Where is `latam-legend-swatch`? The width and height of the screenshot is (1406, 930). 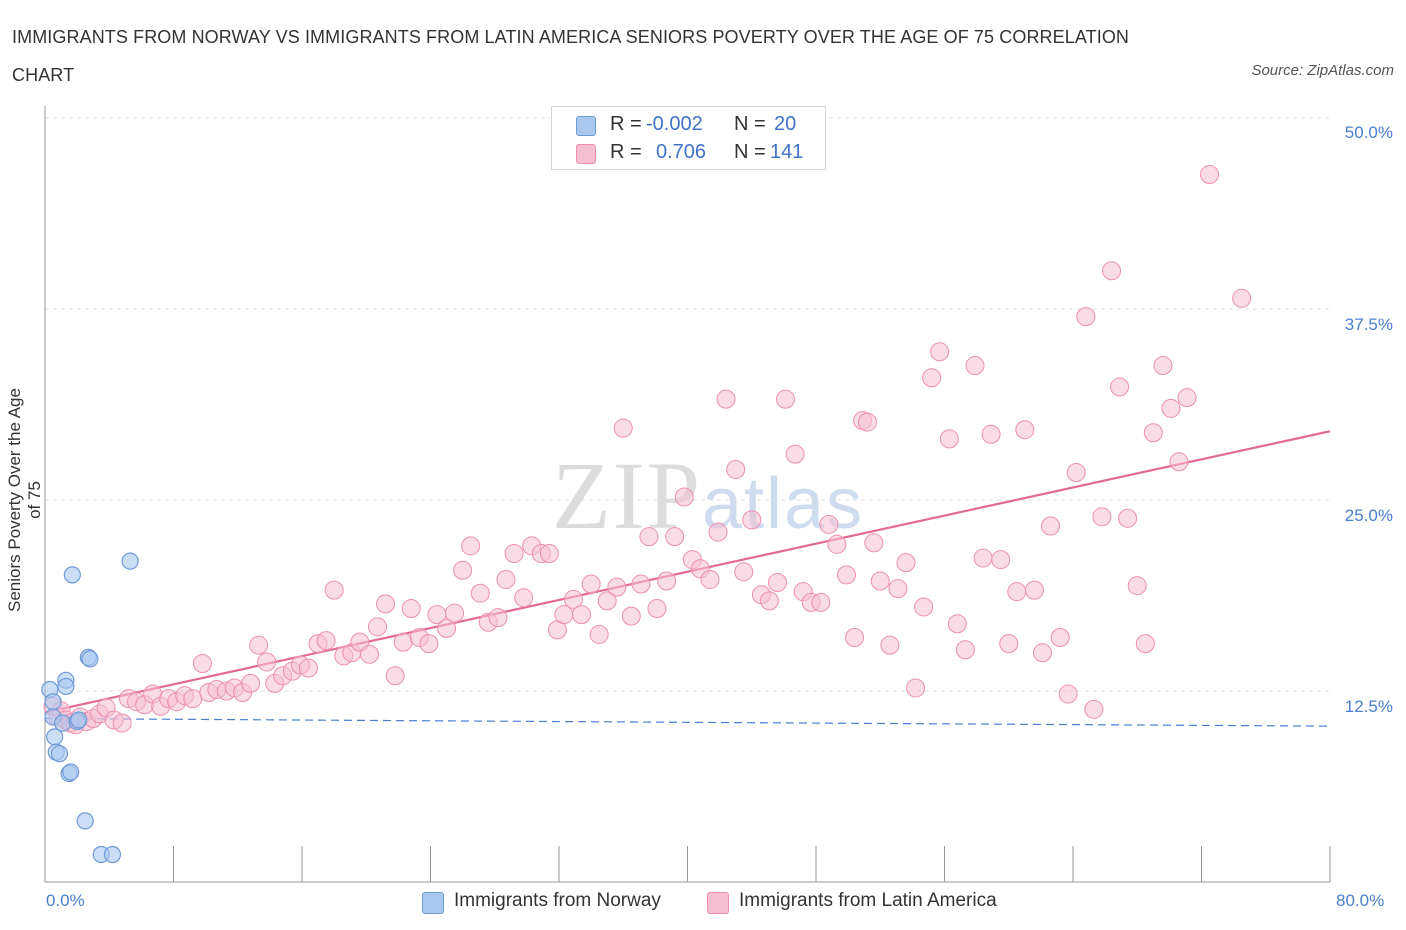 latam-legend-swatch is located at coordinates (718, 903).